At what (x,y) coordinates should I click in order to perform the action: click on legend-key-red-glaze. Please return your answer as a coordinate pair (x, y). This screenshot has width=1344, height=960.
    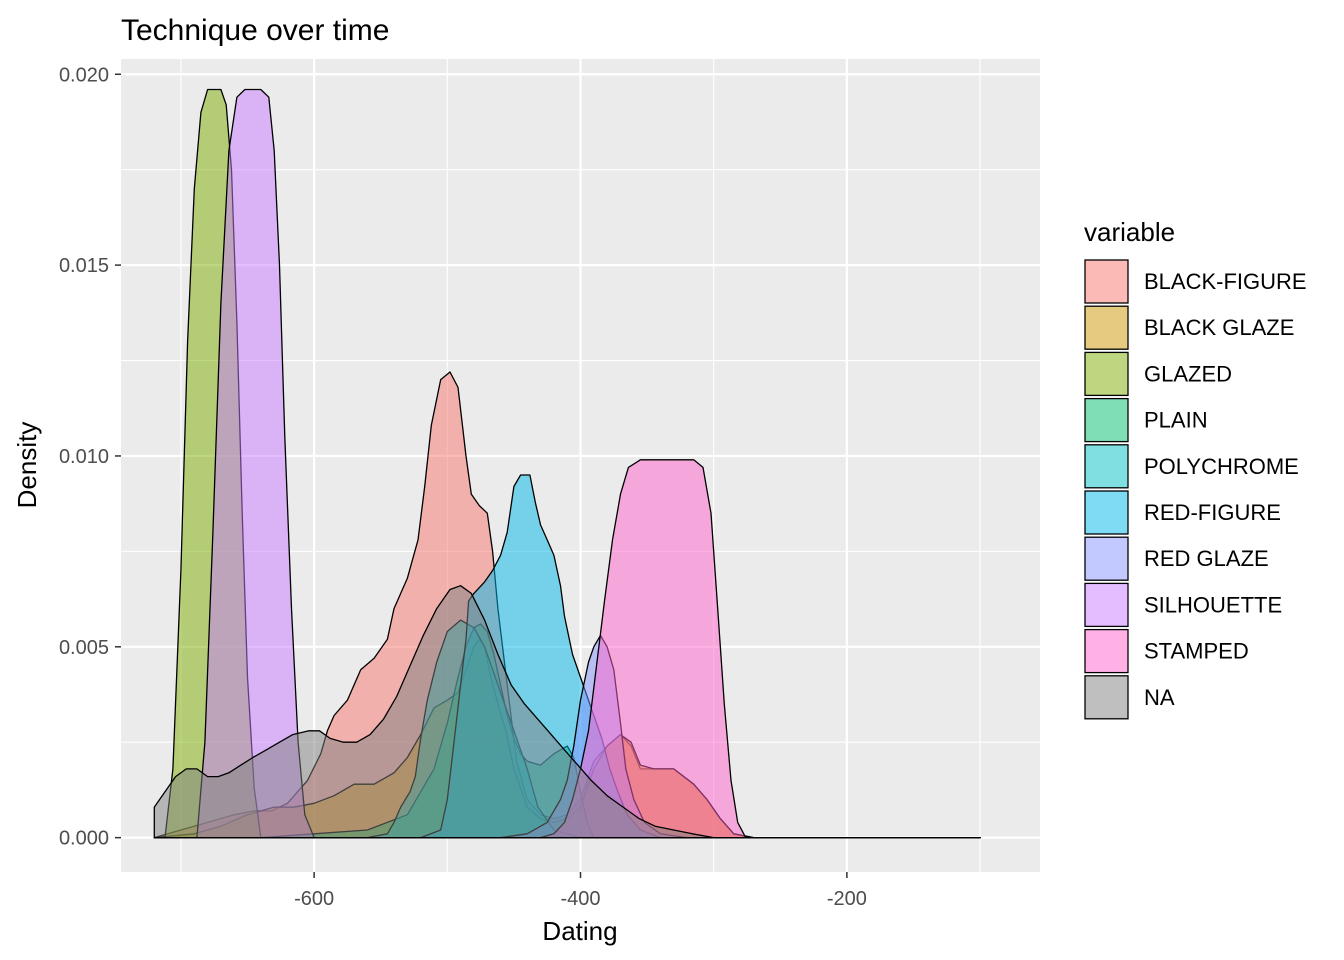
    Looking at the image, I should click on (1106, 558).